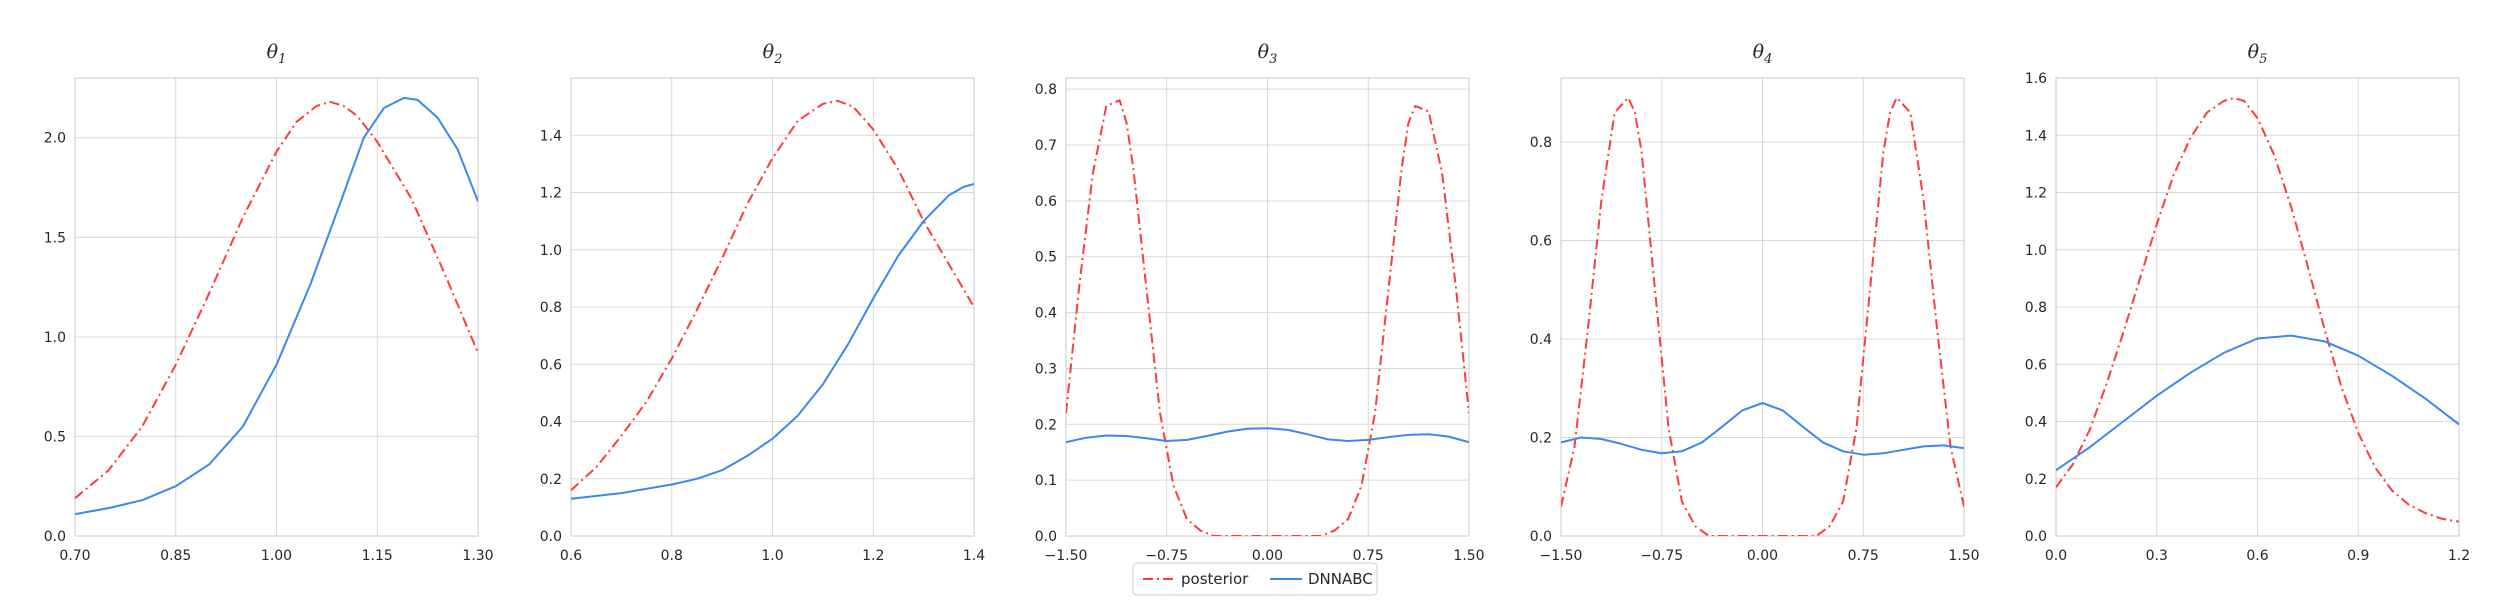  Describe the element at coordinates (672, 556) in the screenshot. I see `x-tick-label: 0.8` at that location.